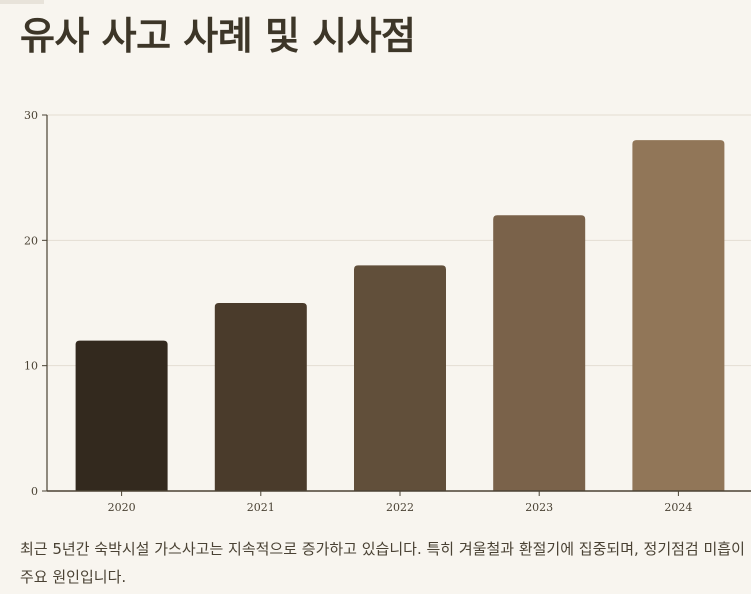 The height and width of the screenshot is (594, 751). Describe the element at coordinates (539, 353) in the screenshot. I see `bar-2023` at that location.